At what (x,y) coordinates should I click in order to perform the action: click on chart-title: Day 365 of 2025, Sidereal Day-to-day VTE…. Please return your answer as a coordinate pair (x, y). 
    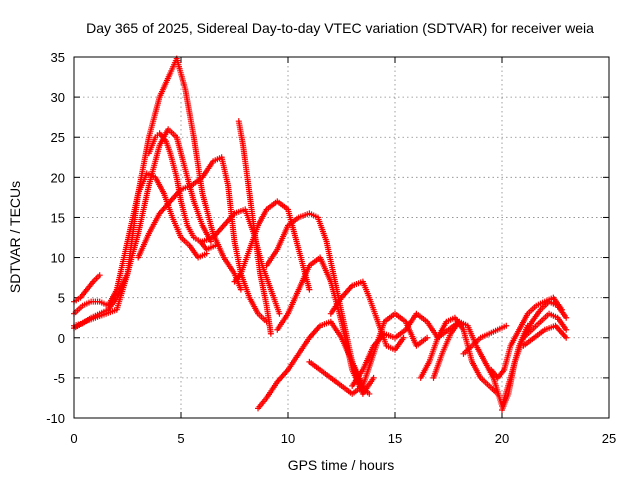
    Looking at the image, I should click on (340, 28).